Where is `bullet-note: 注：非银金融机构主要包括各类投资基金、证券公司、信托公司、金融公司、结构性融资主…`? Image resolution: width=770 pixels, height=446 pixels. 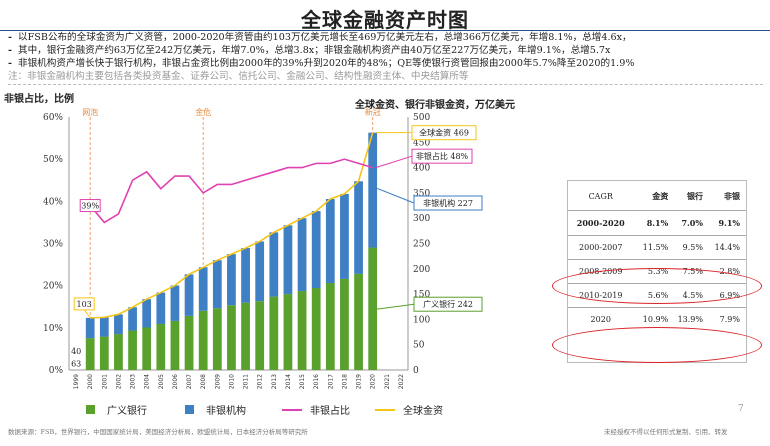
bullet-note: 注：非银金融机构主要包括各类投资基金、证券公司、信托公司、金融公司、结构性融资主… is located at coordinates (238, 76).